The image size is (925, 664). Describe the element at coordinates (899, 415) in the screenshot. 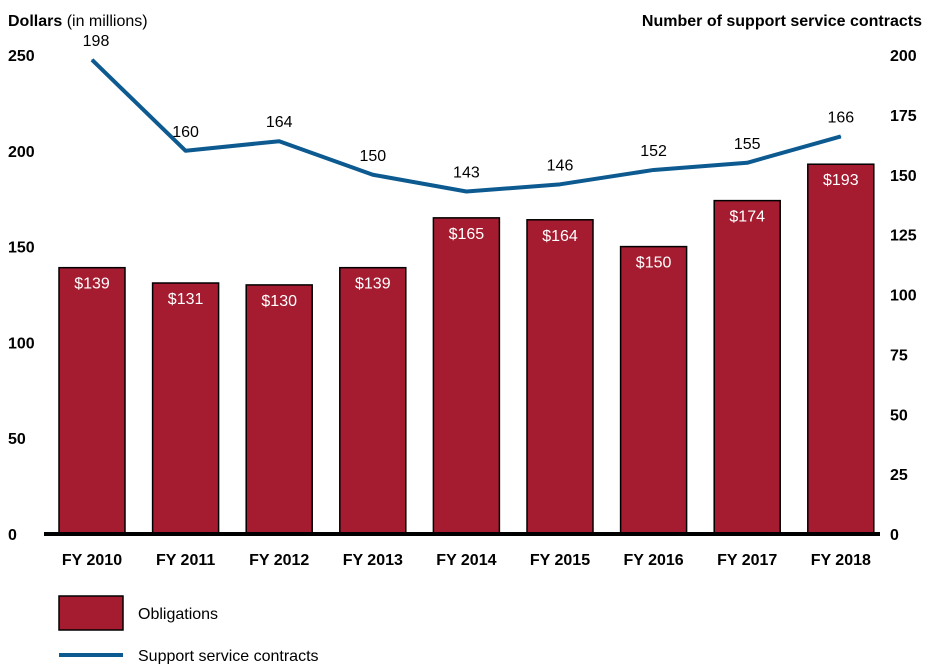

I see `right-tick-label-2: 50` at that location.